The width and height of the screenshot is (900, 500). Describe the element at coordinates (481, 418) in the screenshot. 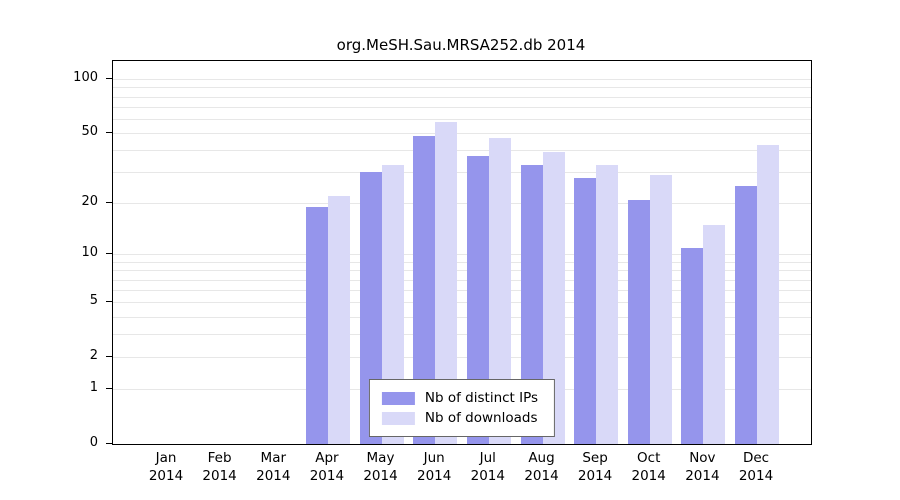

I see `legend-label-downloads: Nb of downloads` at that location.